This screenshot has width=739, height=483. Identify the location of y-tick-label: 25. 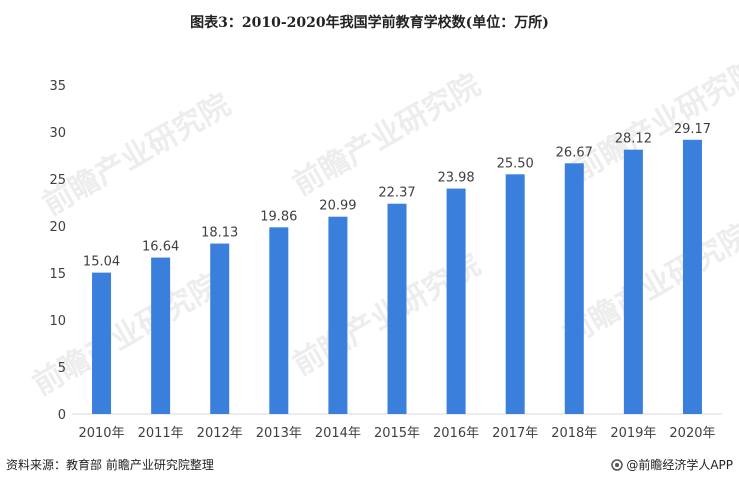
(57, 180).